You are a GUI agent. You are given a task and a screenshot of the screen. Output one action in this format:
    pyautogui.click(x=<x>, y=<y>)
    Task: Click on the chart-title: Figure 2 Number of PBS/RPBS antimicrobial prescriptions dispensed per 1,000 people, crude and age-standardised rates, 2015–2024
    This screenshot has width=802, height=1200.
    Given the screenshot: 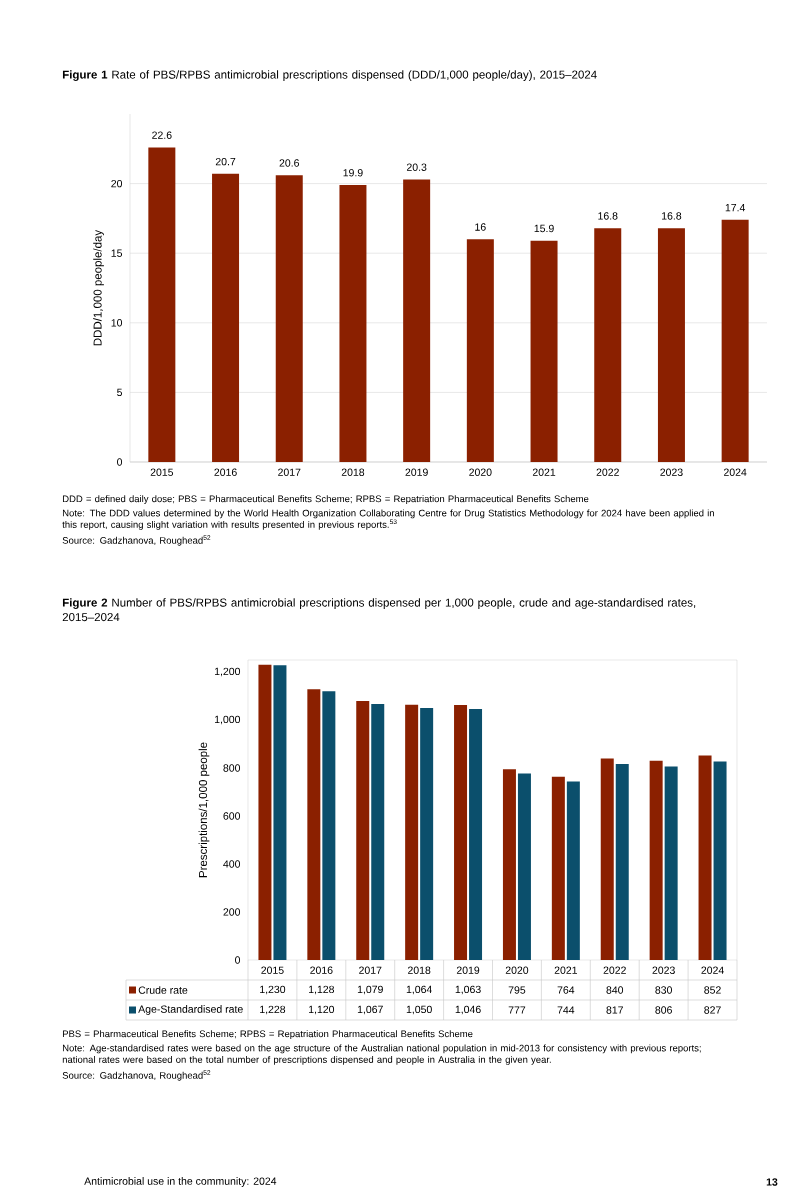 What is the action you would take?
    pyautogui.click(x=379, y=610)
    